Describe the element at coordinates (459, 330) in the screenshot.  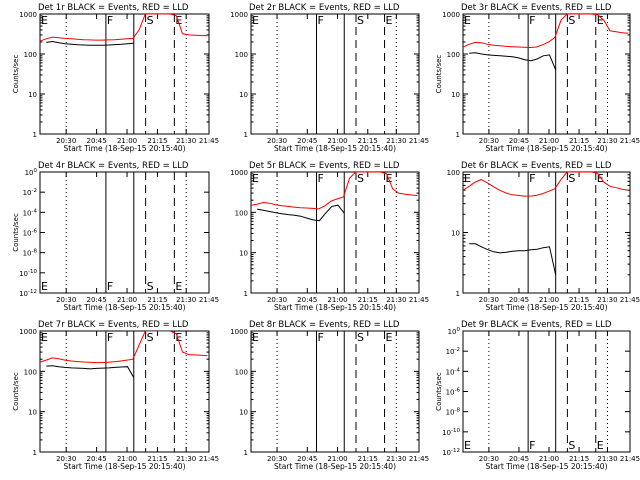
I see `y-tick-exponent: 0` at that location.